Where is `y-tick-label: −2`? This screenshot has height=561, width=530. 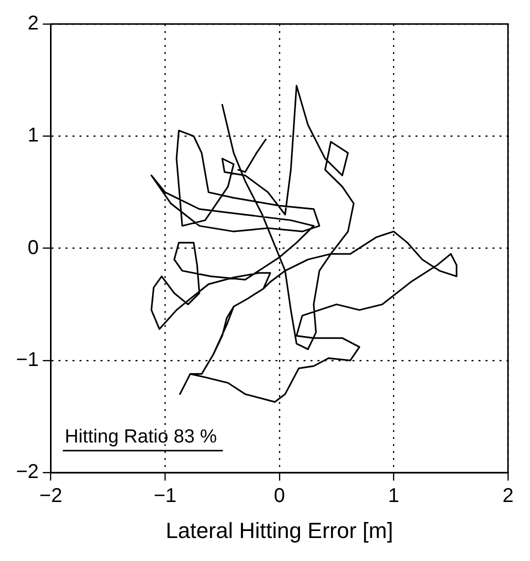
y-tick-label: −2 is located at coordinates (27, 472).